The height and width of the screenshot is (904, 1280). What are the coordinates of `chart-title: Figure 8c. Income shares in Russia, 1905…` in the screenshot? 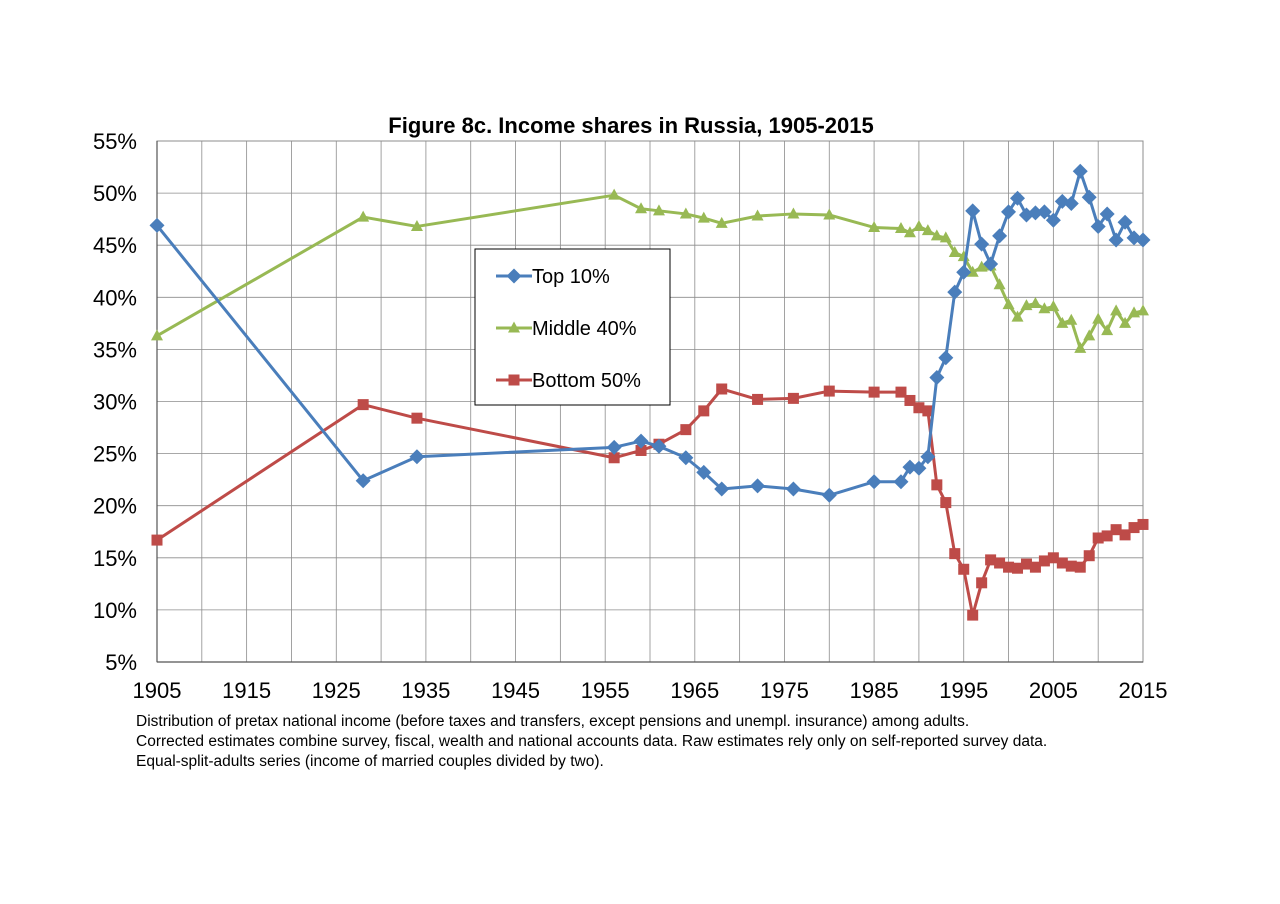 It's located at (630, 125).